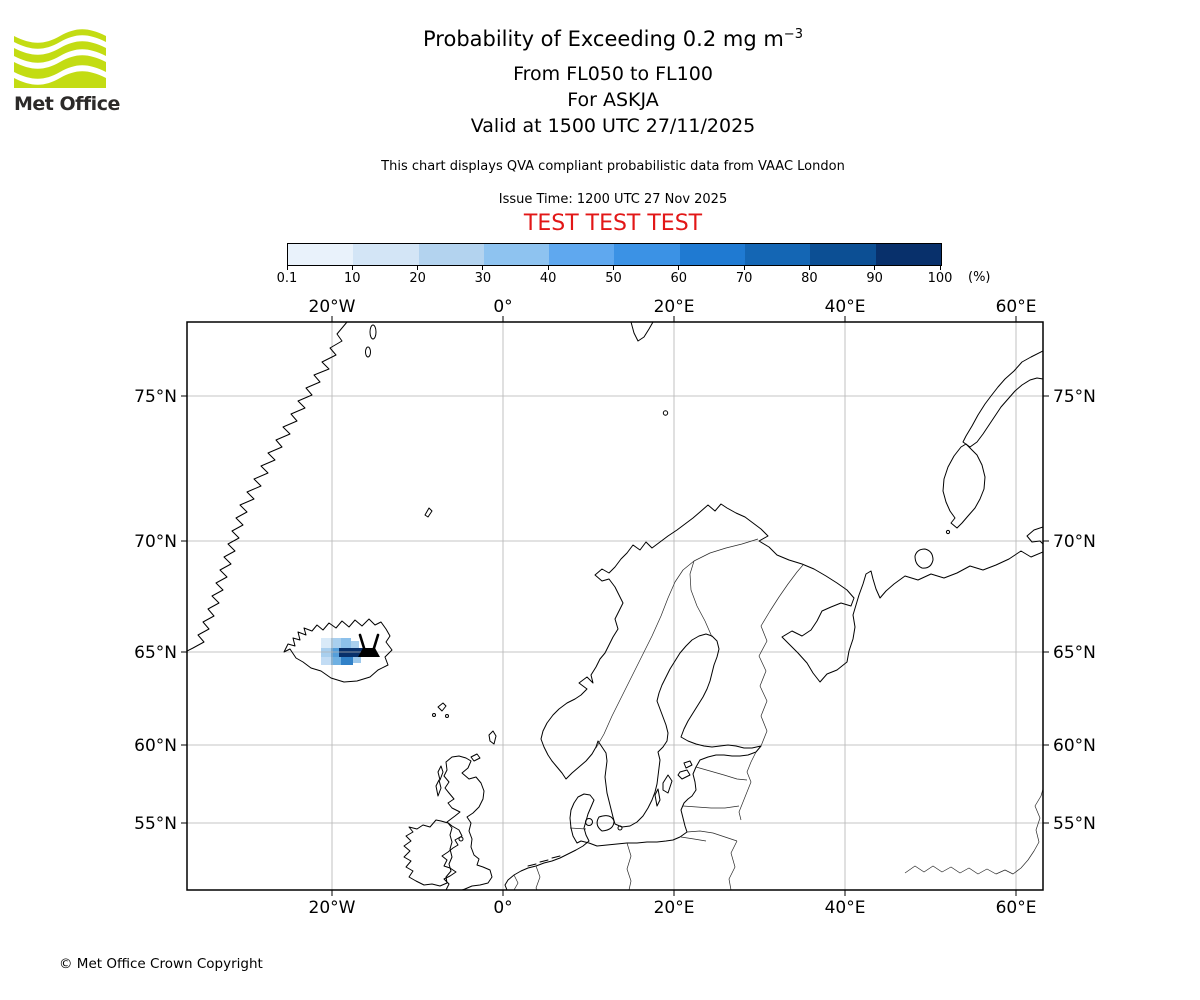 Image resolution: width=1200 pixels, height=1000 pixels. Describe the element at coordinates (711, 807) in the screenshot. I see `border-latvia-lithuania` at that location.